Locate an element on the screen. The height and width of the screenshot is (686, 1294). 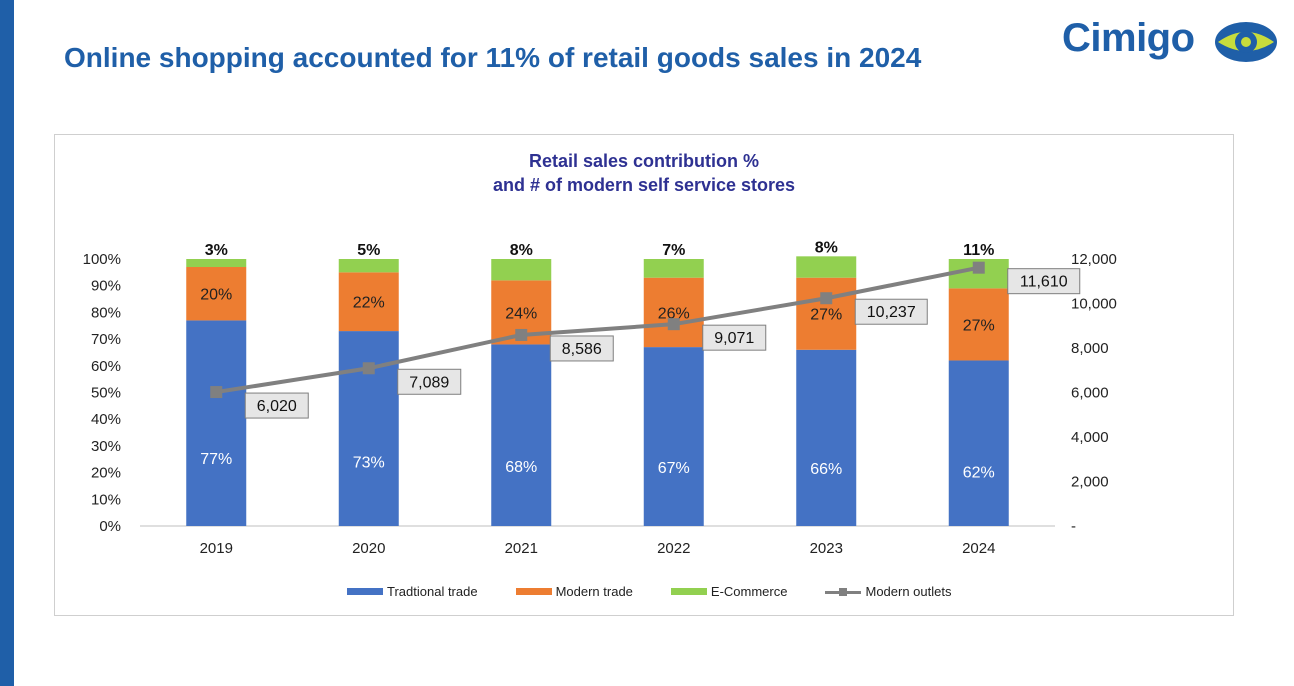
legend-item-outlets: Modern outlets is located at coordinates (888, 591).